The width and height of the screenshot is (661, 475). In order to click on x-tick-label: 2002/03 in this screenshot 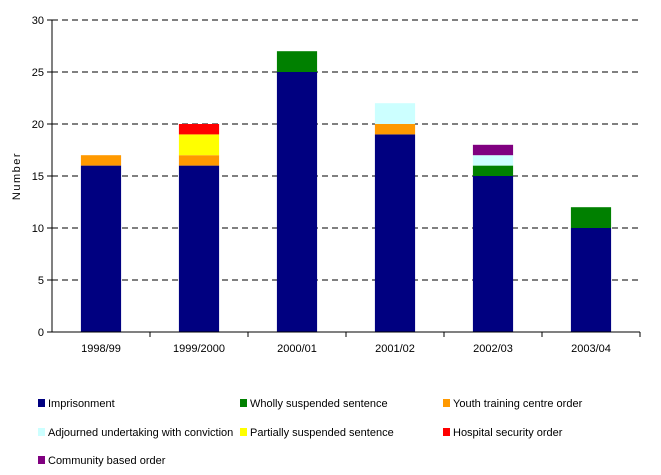, I will do `click(493, 349)`.